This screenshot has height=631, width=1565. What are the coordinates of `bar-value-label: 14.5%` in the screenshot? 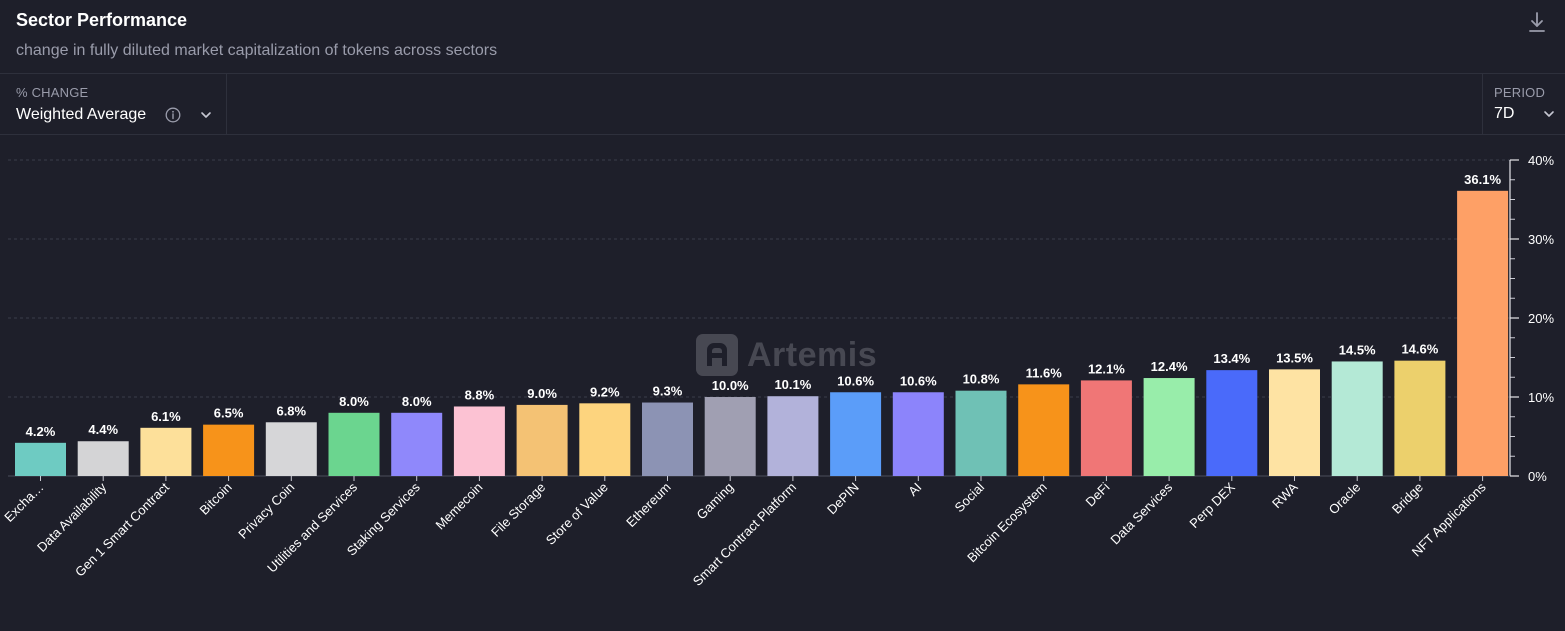 It's located at (1357, 349).